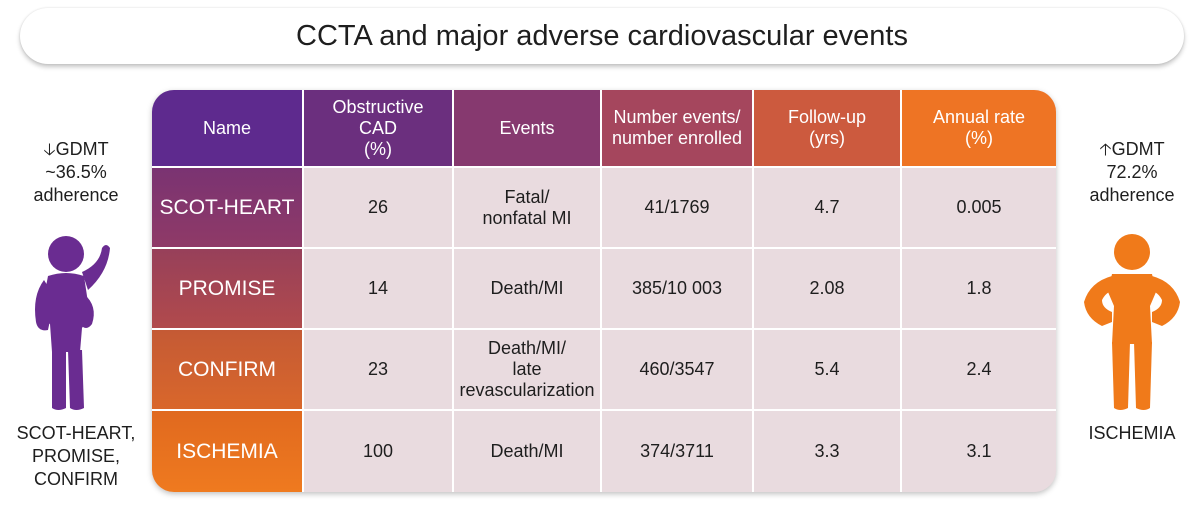 This screenshot has width=1200, height=506. What do you see at coordinates (528, 370) in the screenshot?
I see `cell-events: Death/MI/ late revascularization` at bounding box center [528, 370].